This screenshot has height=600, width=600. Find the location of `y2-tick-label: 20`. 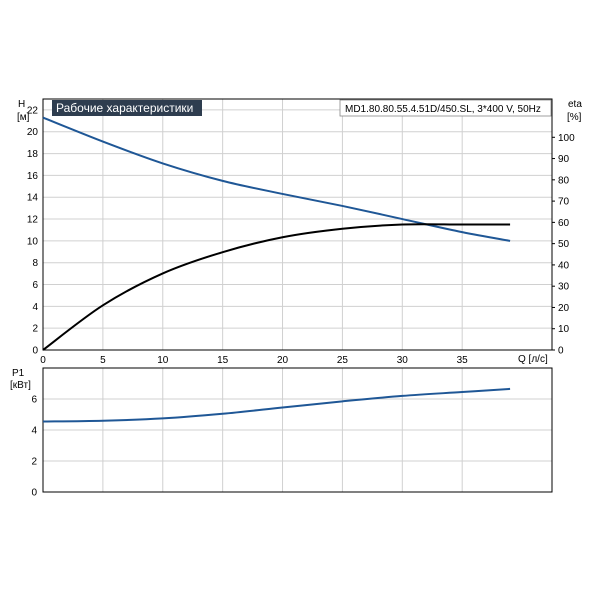

y2-tick-label: 20 is located at coordinates (564, 308).